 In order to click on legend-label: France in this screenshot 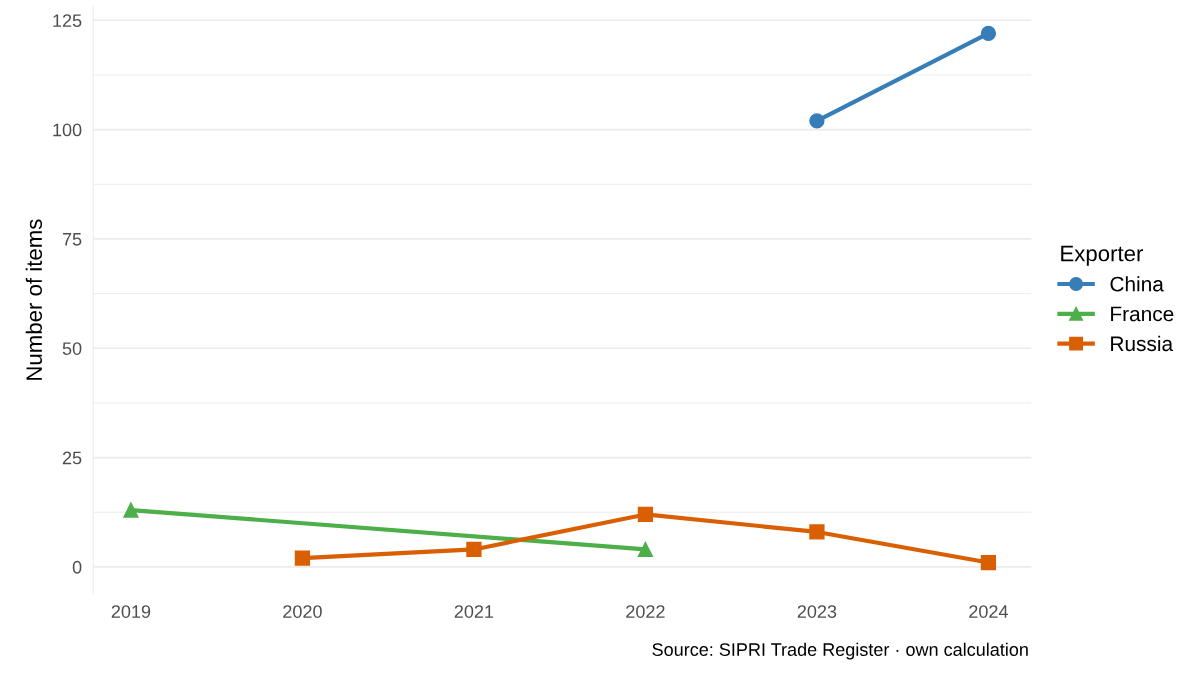, I will do `click(1142, 314)`.